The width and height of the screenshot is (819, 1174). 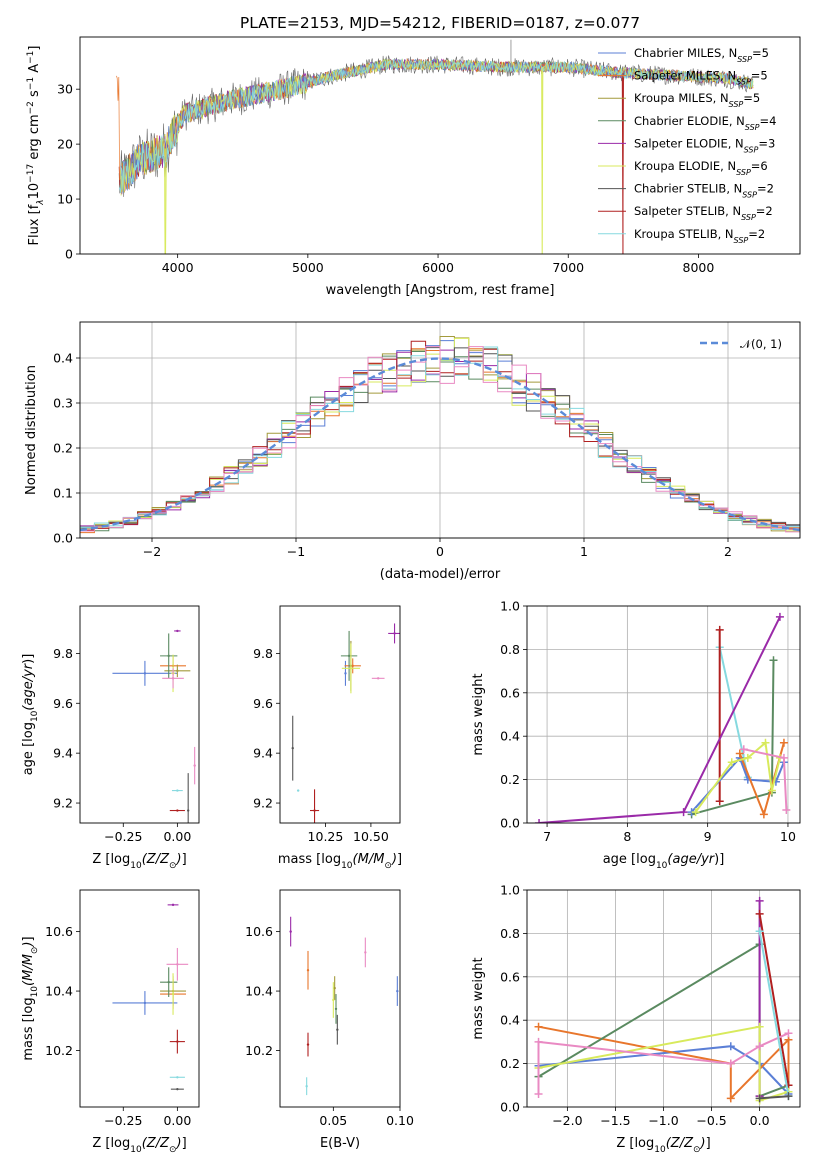 I want to click on x-tick-label: −0.5, so click(x=711, y=1120).